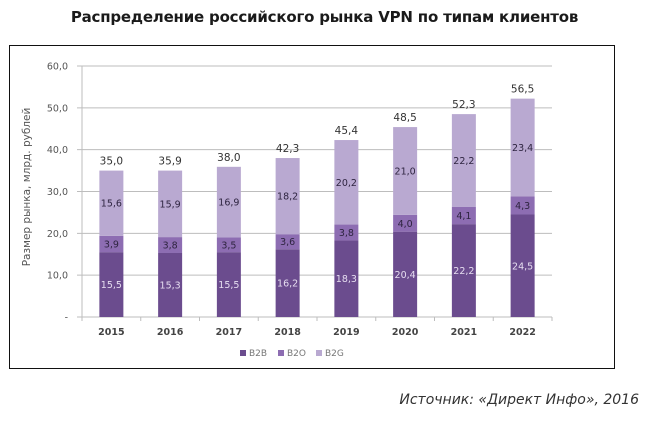  What do you see at coordinates (522, 90) in the screenshot?
I see `total-label: 56,5` at bounding box center [522, 90].